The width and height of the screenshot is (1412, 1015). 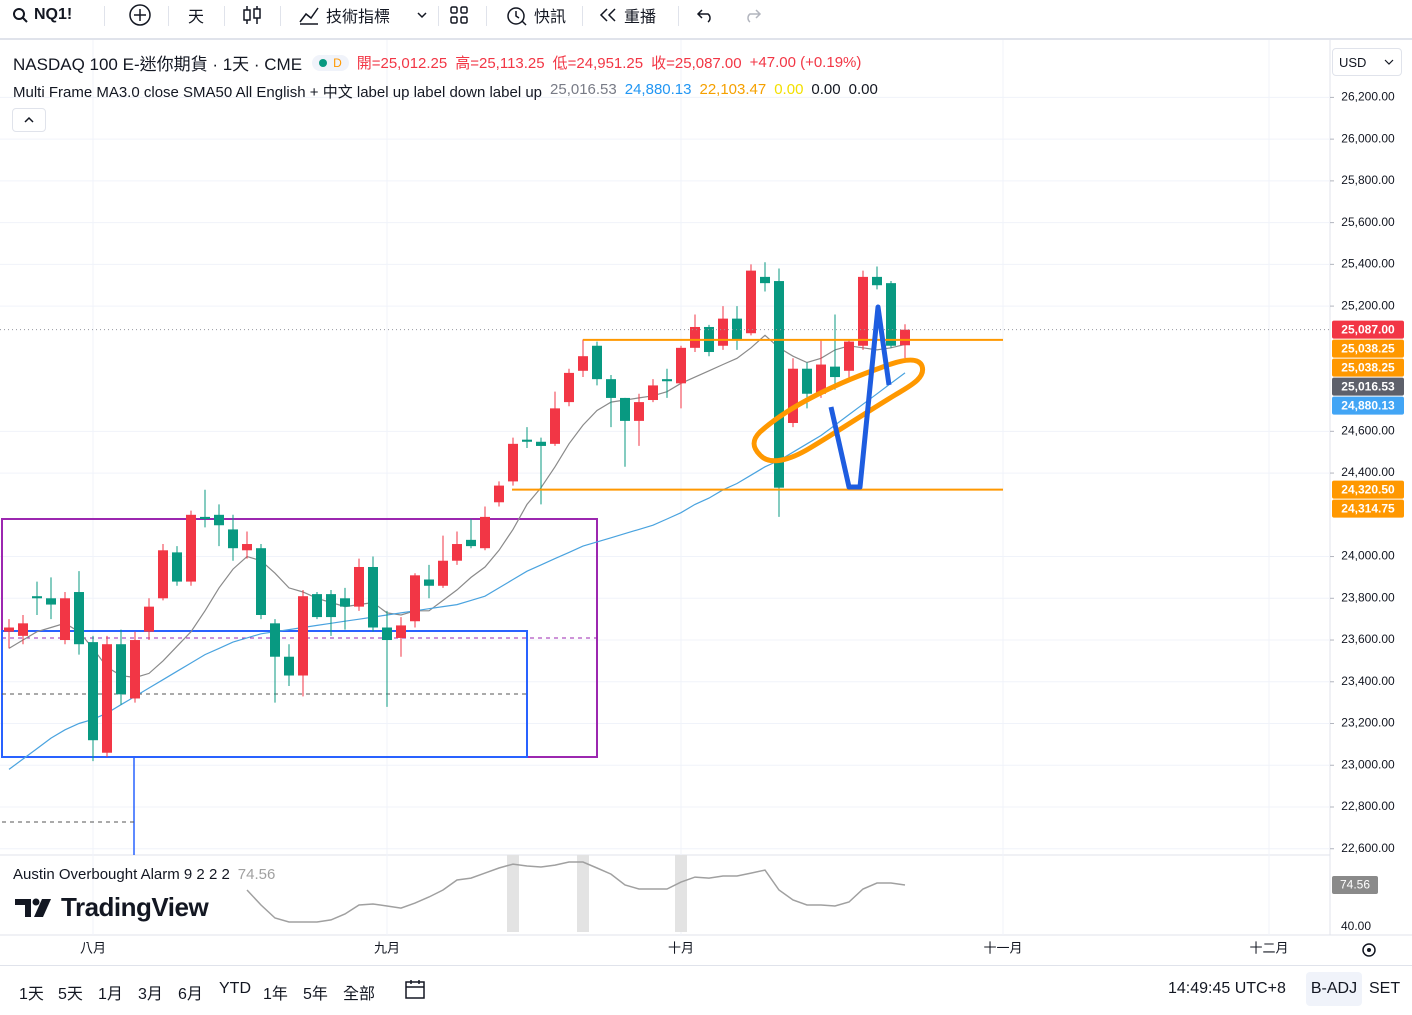 What do you see at coordinates (422, 15) in the screenshot?
I see `indicators-dropdown` at bounding box center [422, 15].